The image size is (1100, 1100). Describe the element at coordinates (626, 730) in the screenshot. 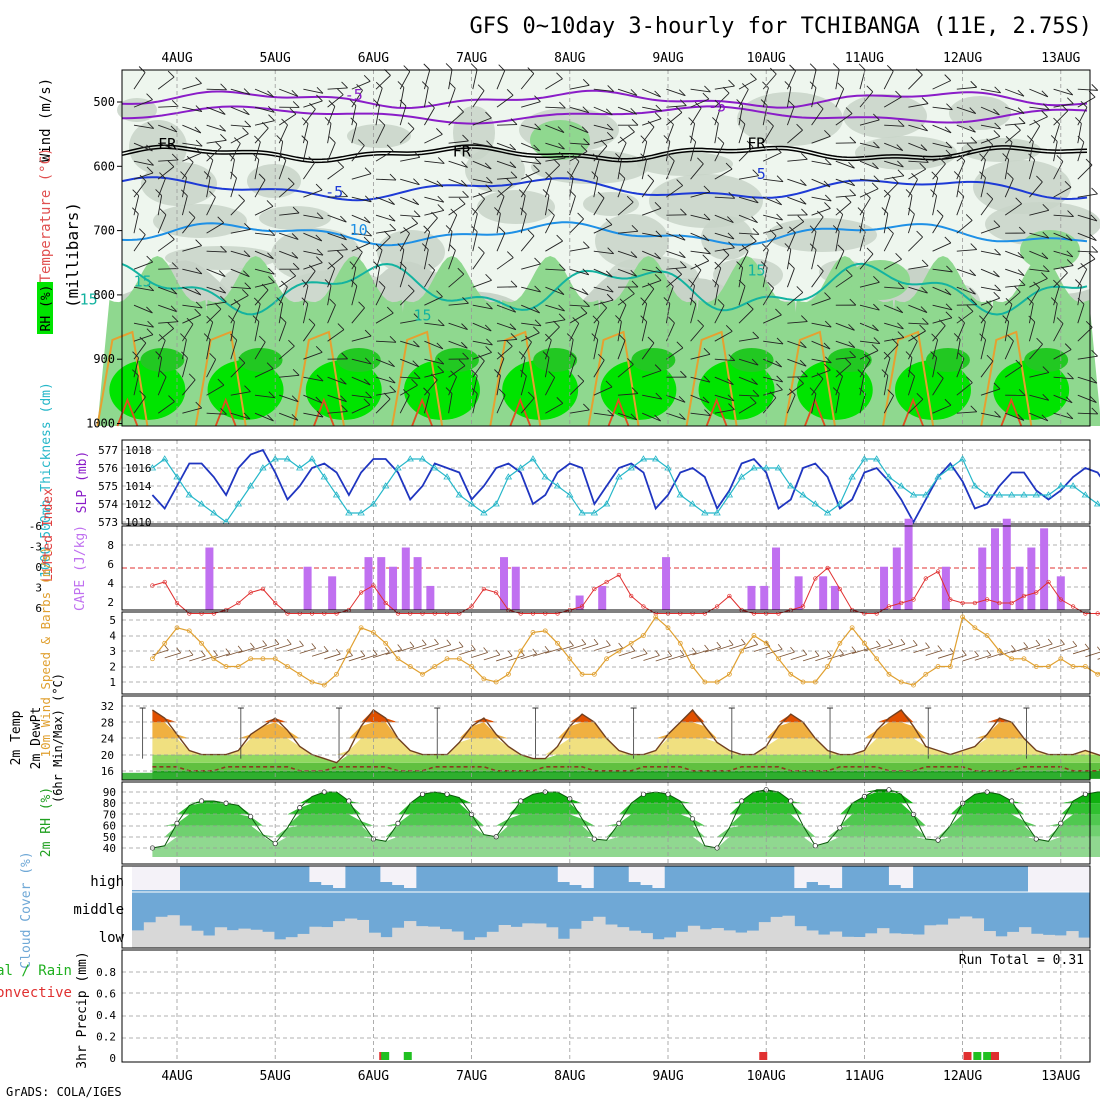

I see `temp-fill-band` at that location.